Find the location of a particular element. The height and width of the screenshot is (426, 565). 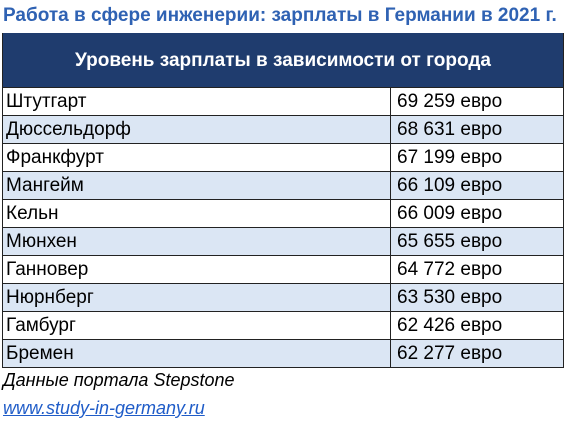

table-row: Штутгарт 69 259 евро is located at coordinates (283, 101).